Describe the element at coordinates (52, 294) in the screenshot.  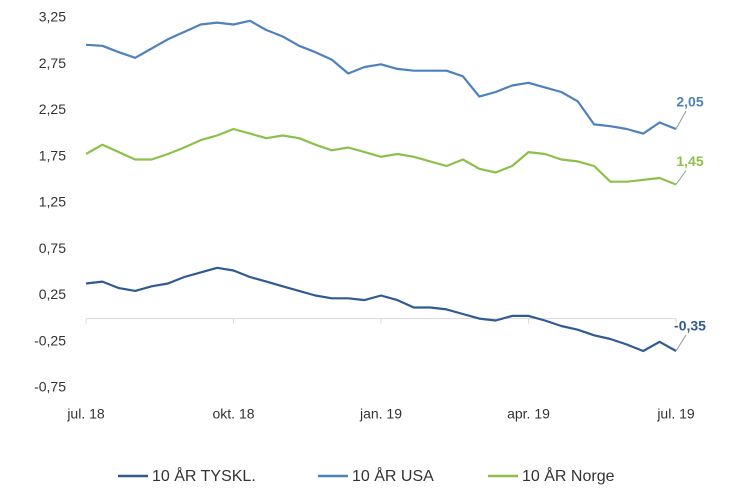
I see `y-tick-label: 0,25` at that location.